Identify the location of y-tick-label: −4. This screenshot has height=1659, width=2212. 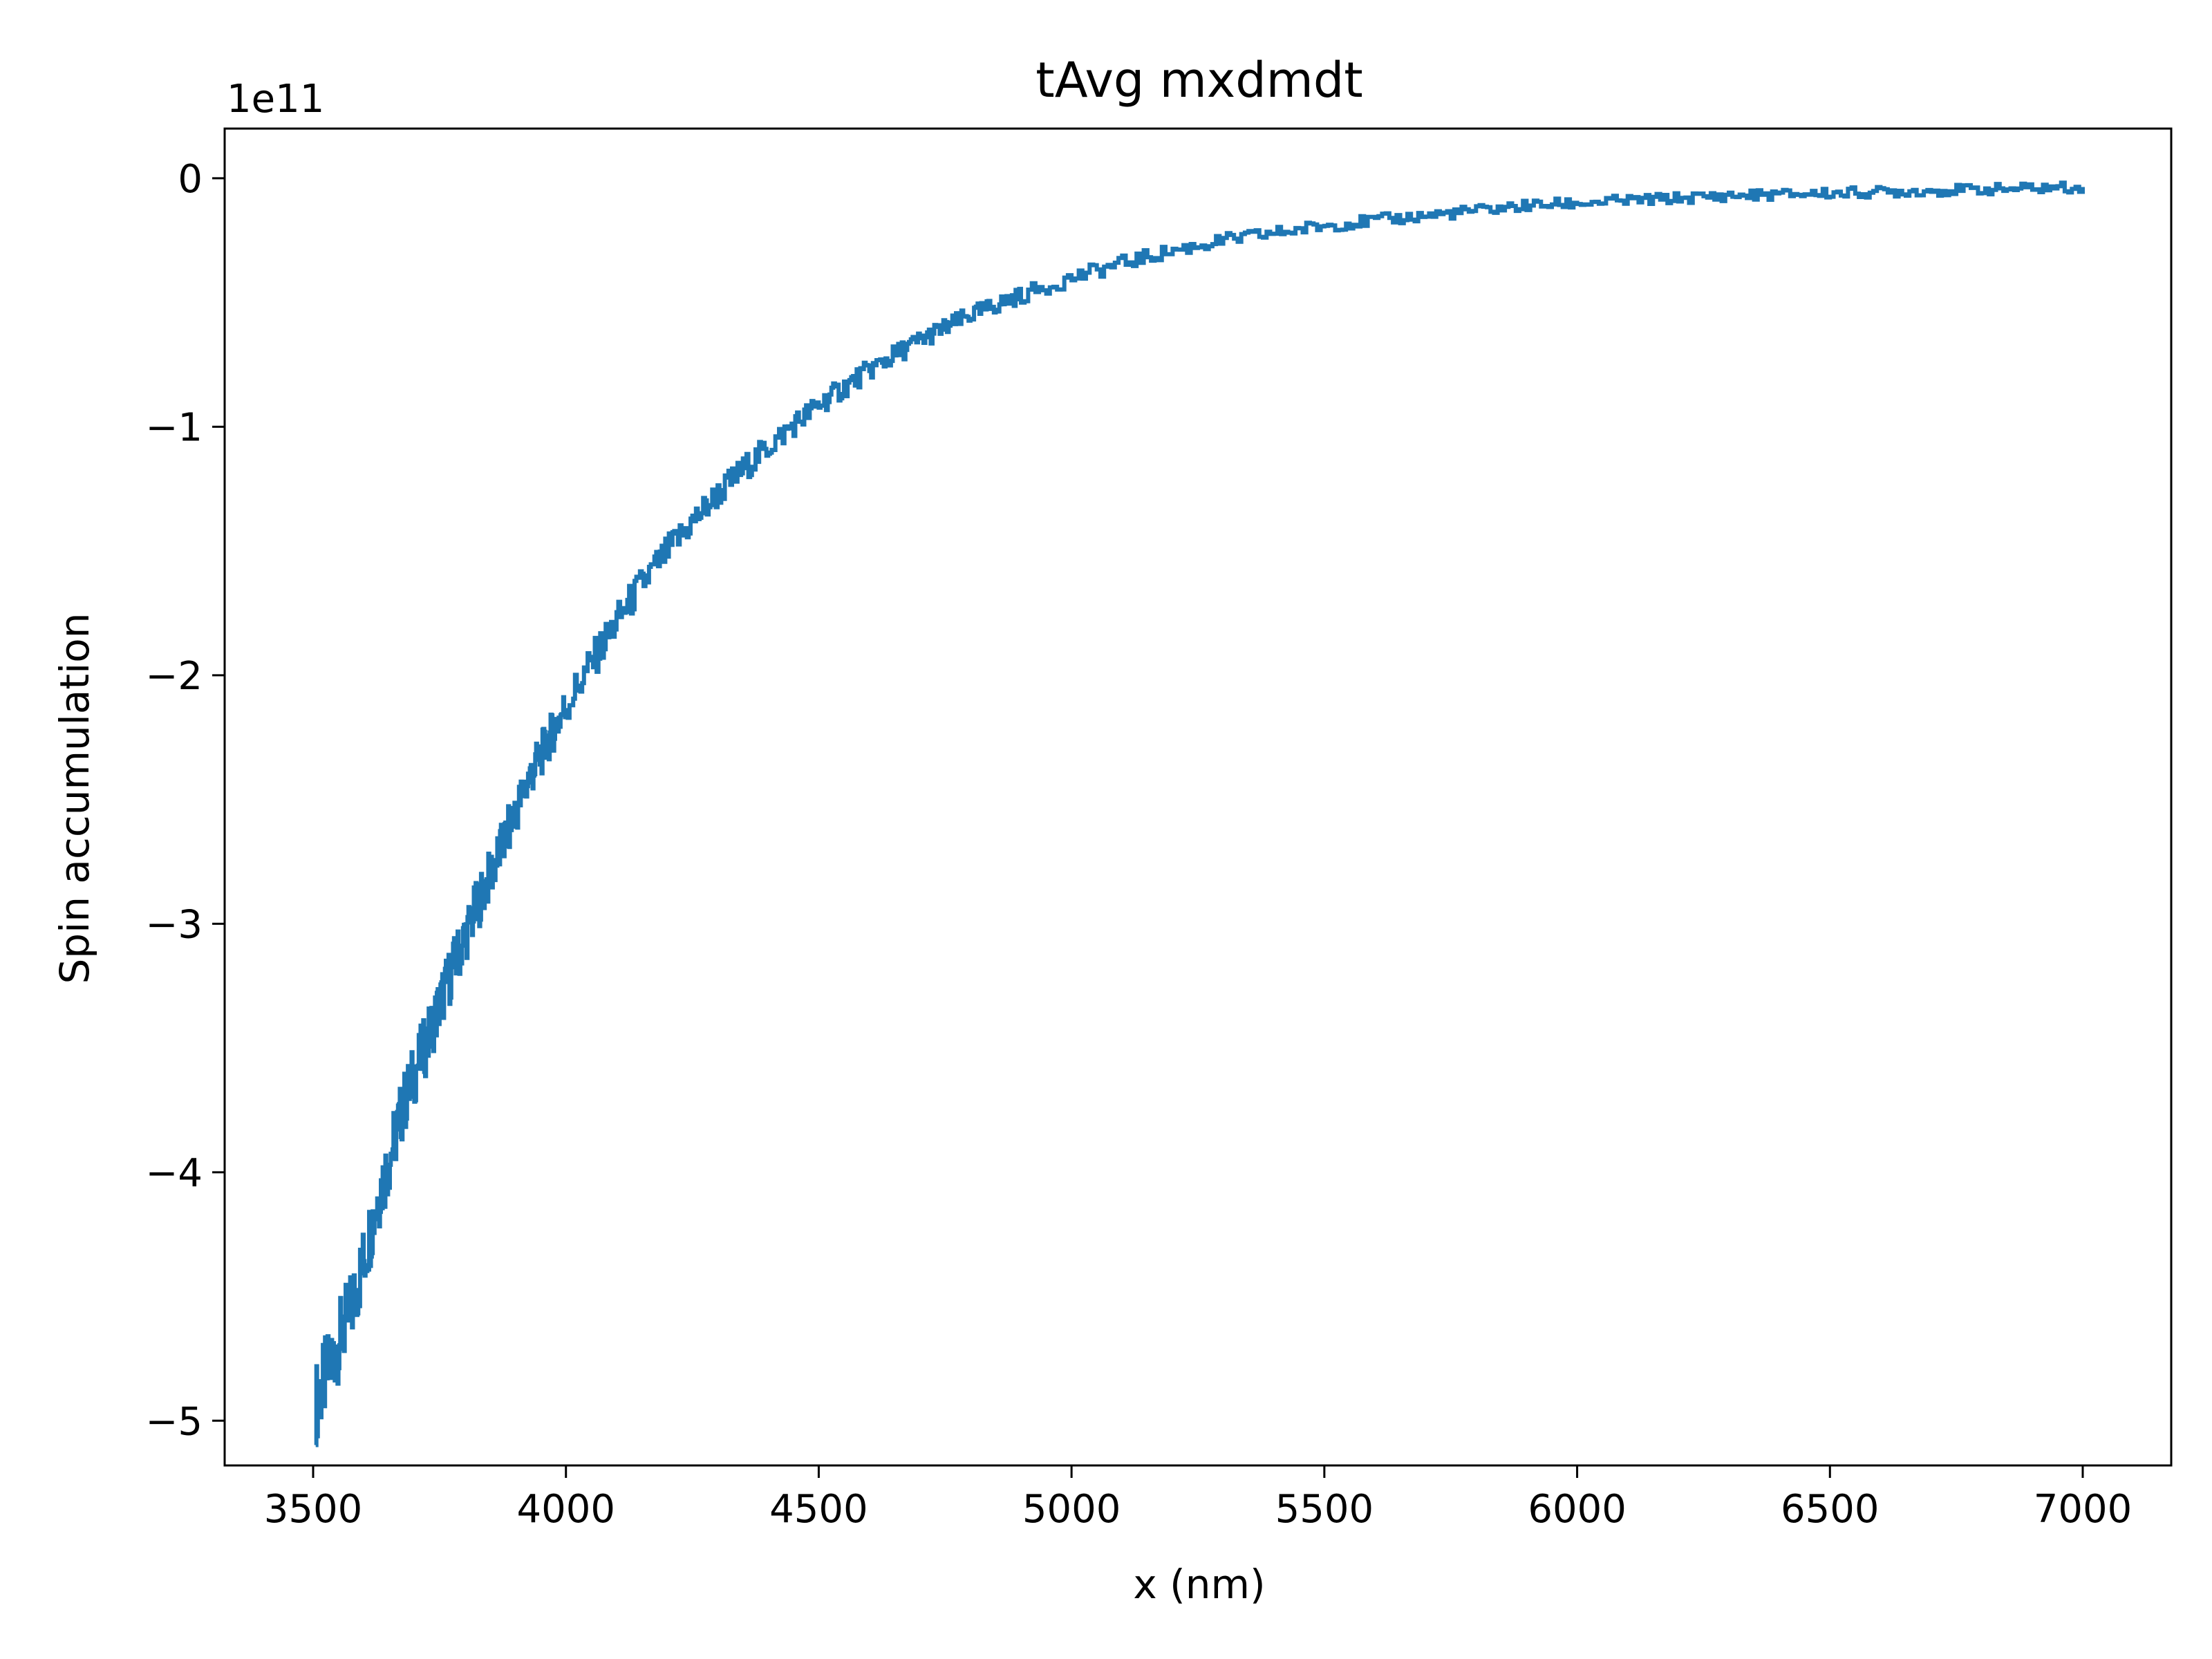
(174, 1173).